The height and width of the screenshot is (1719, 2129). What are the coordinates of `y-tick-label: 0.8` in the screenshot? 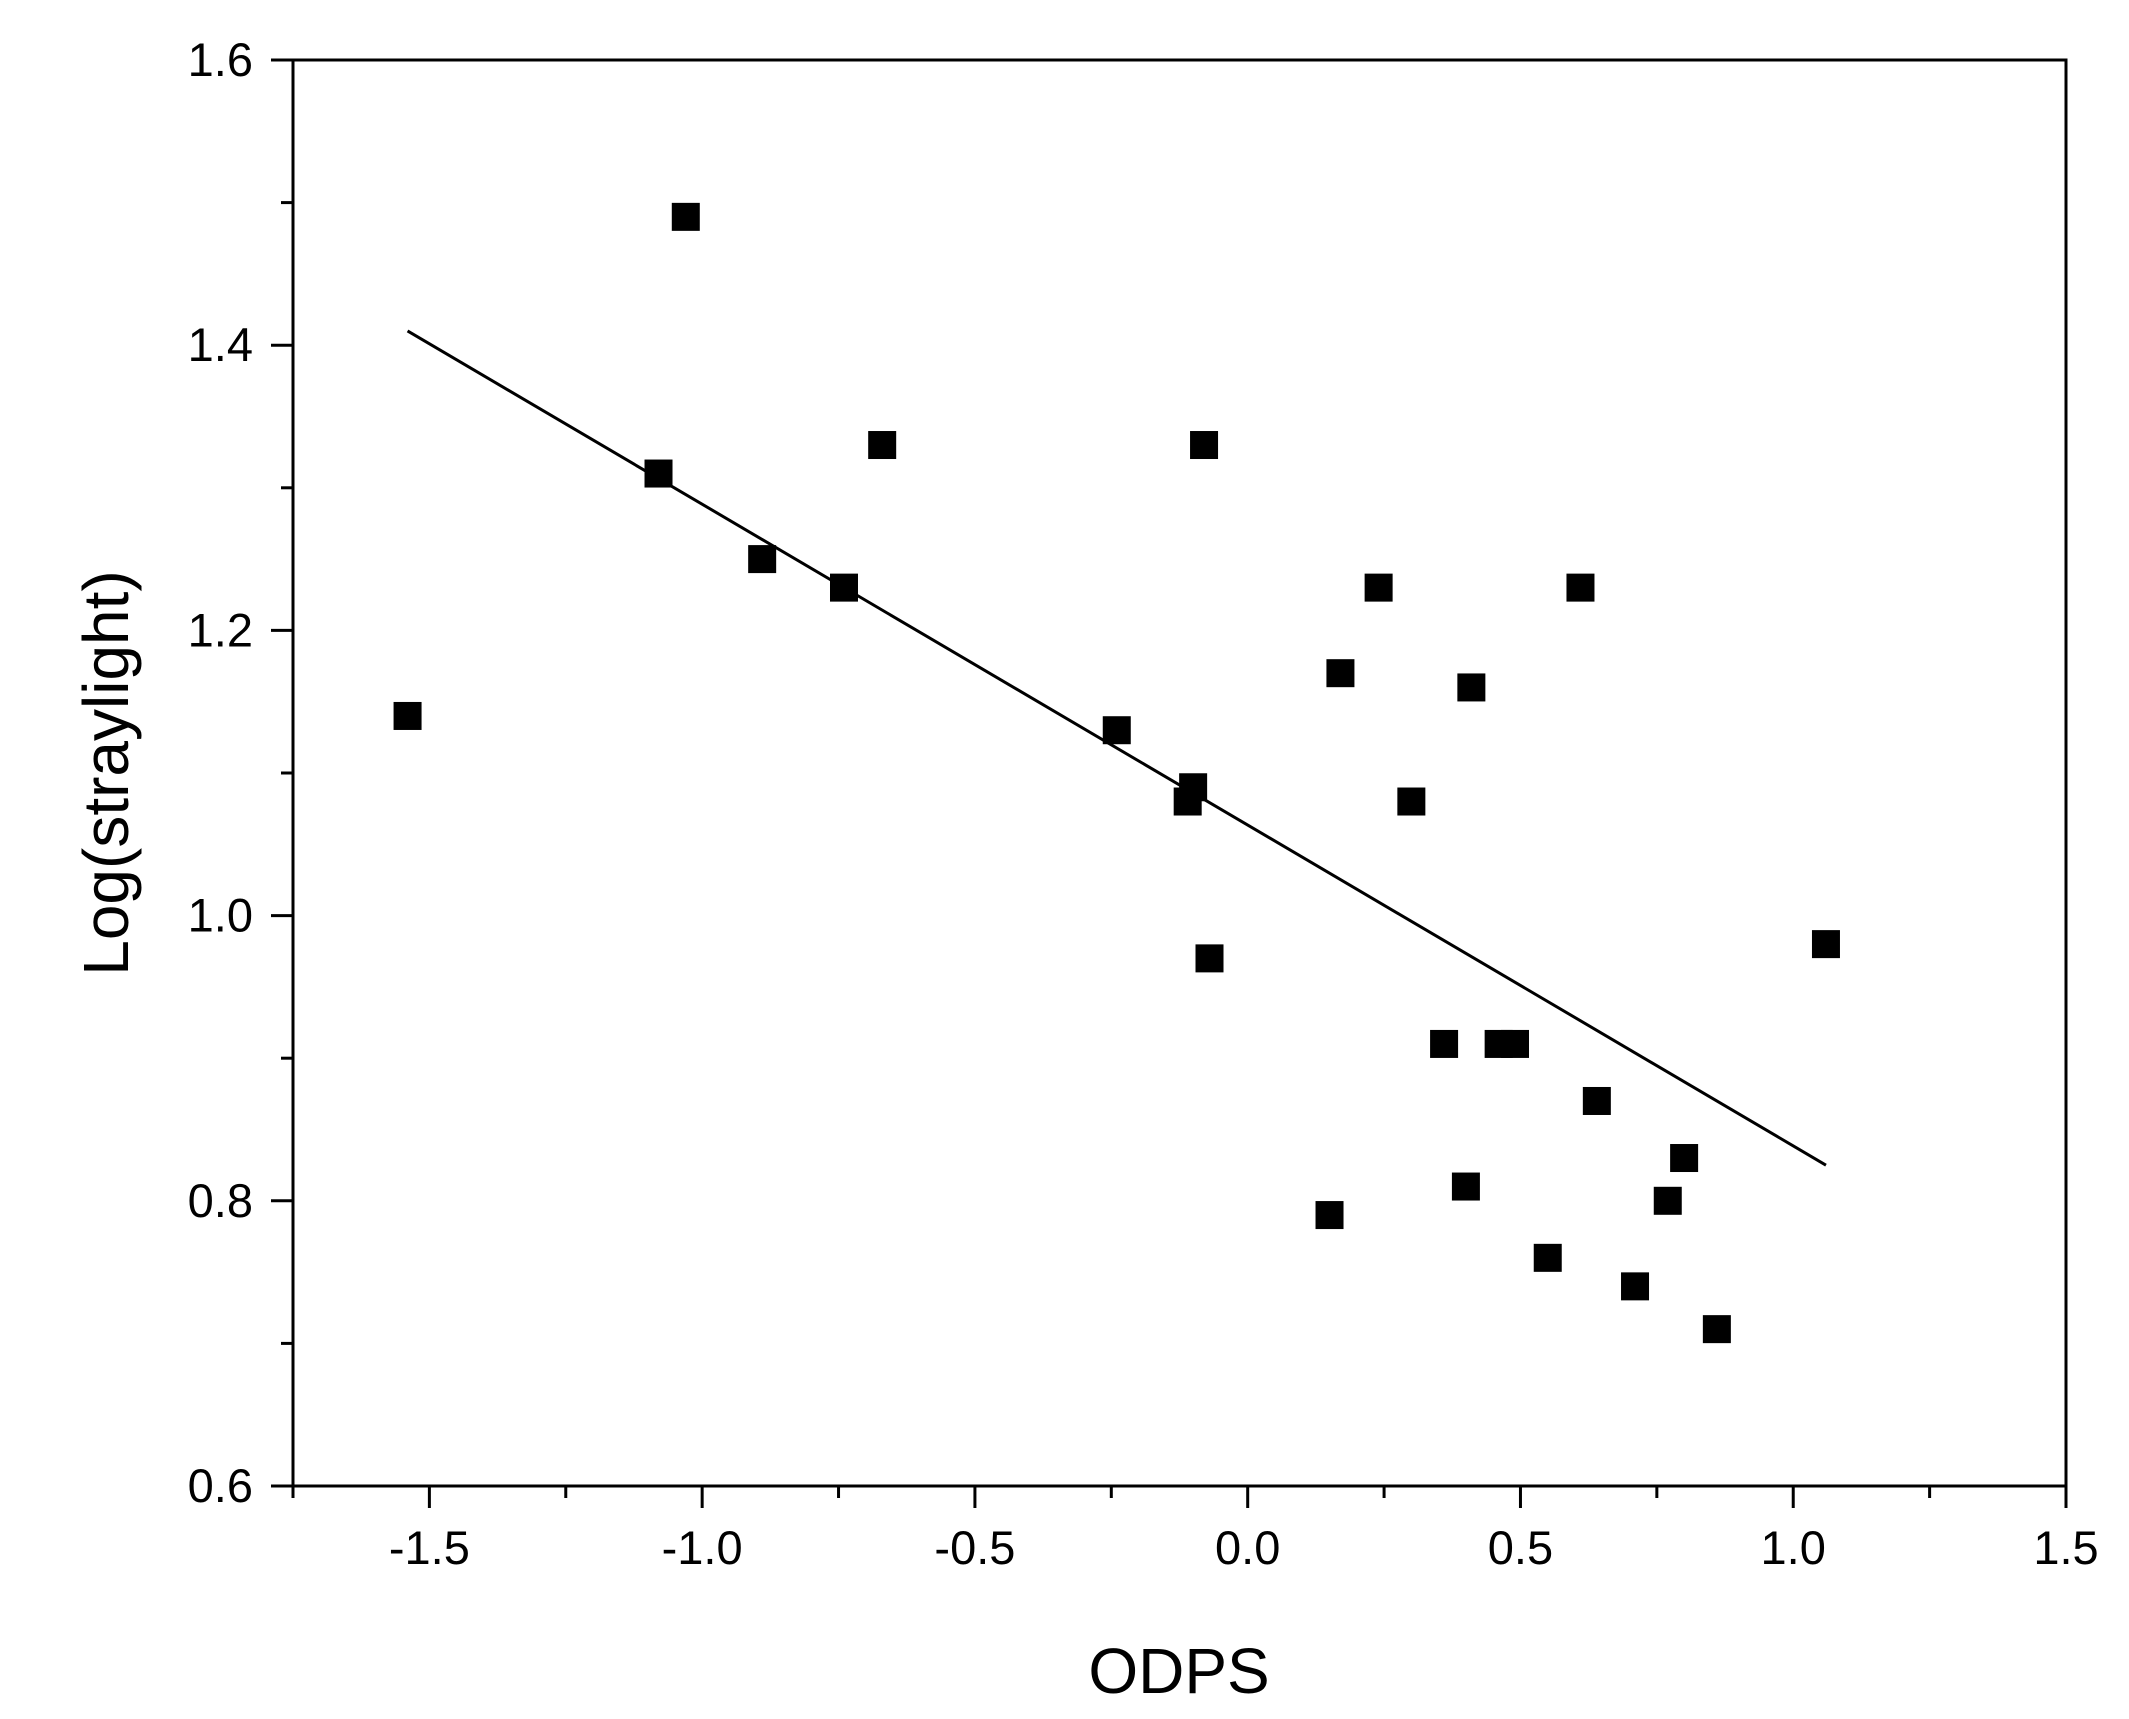 It's located at (220, 1200).